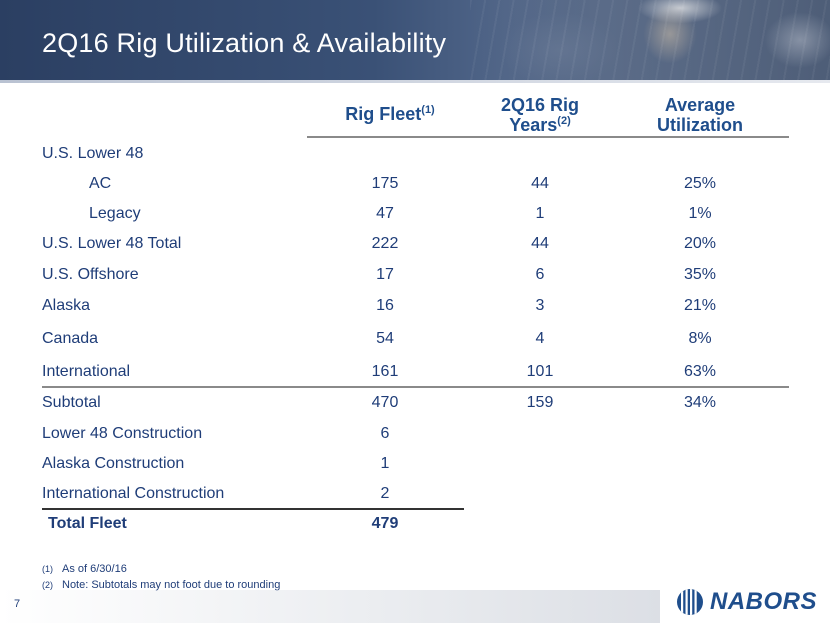 Image resolution: width=830 pixels, height=623 pixels. Describe the element at coordinates (47, 569) in the screenshot. I see `footnote-mark: (1)` at that location.